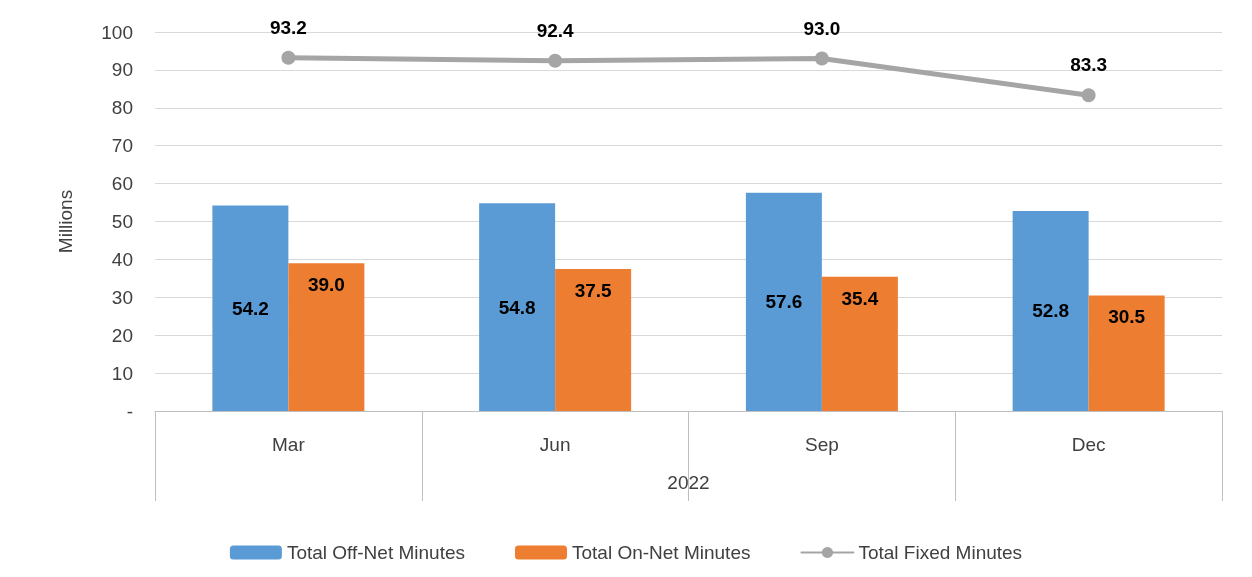  What do you see at coordinates (860, 298) in the screenshot?
I see `data-label: 35.4` at bounding box center [860, 298].